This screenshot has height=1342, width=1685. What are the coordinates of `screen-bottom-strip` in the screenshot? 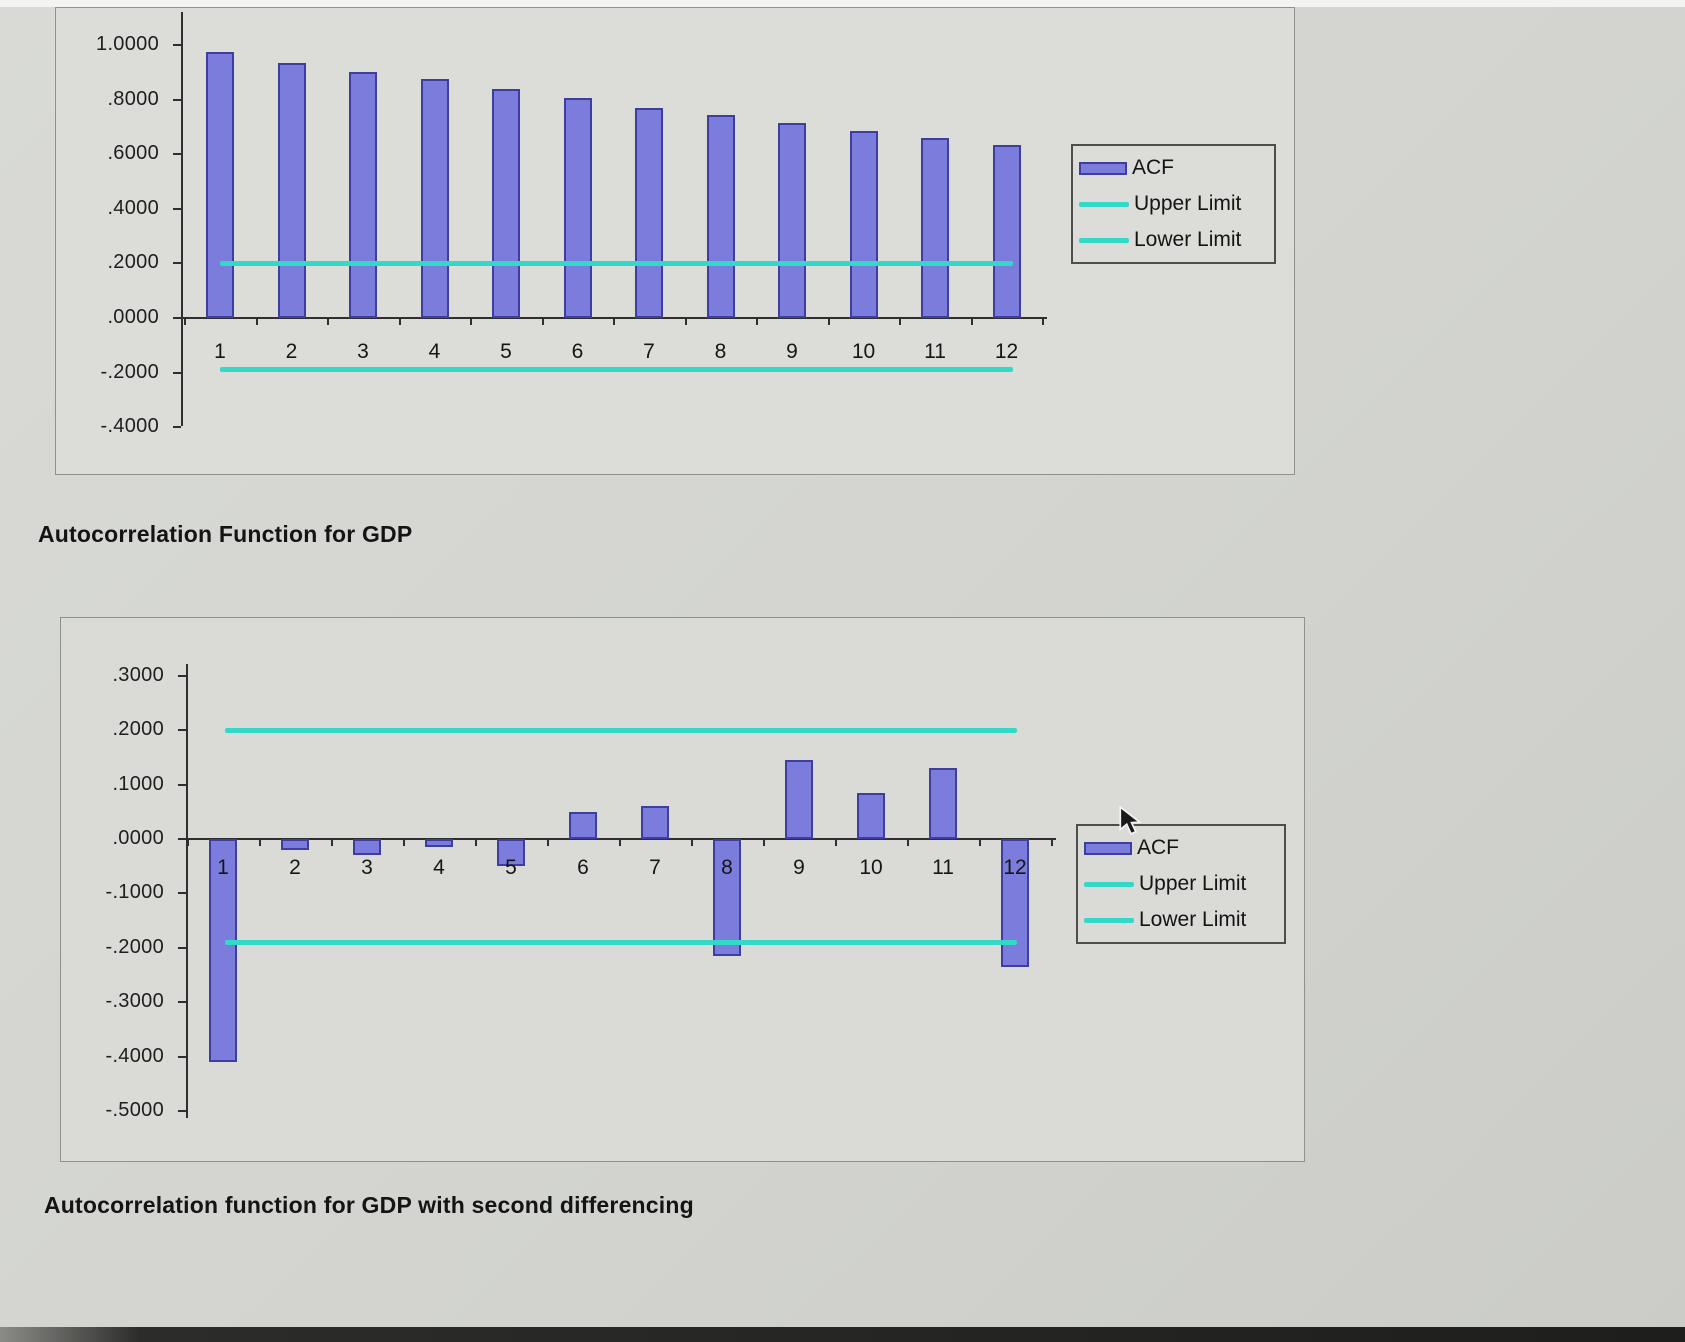 It's located at (842, 1334).